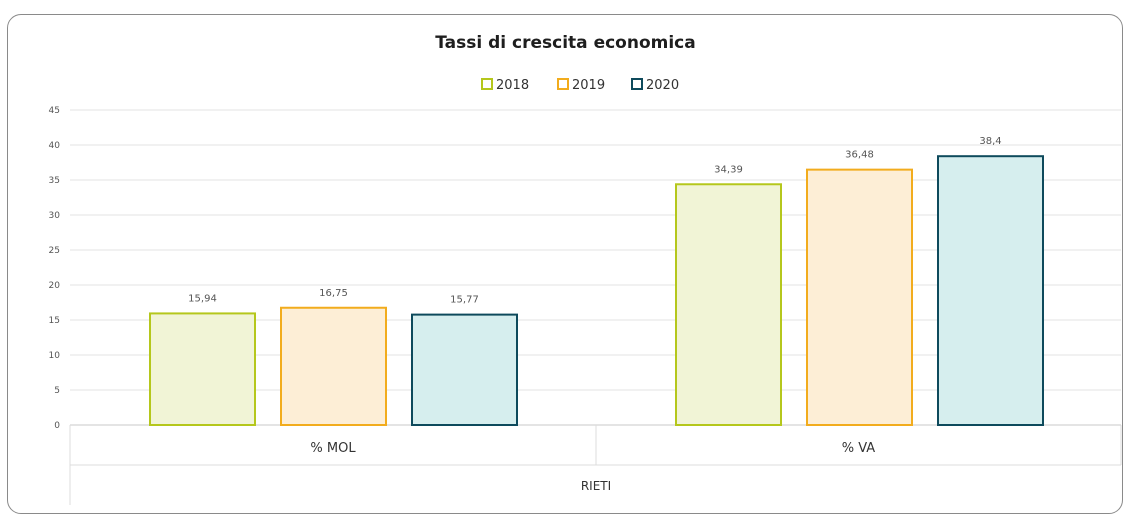  What do you see at coordinates (333, 448) in the screenshot?
I see `x-category-label: % MOL` at bounding box center [333, 448].